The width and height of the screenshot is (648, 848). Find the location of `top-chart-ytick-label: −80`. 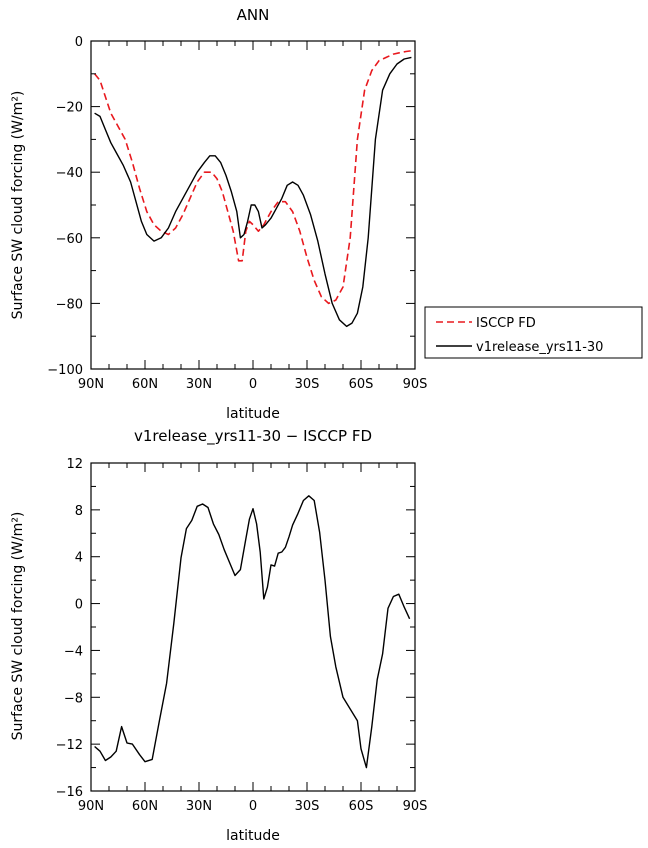

top-chart-ytick-label: −80 is located at coordinates (69, 304).